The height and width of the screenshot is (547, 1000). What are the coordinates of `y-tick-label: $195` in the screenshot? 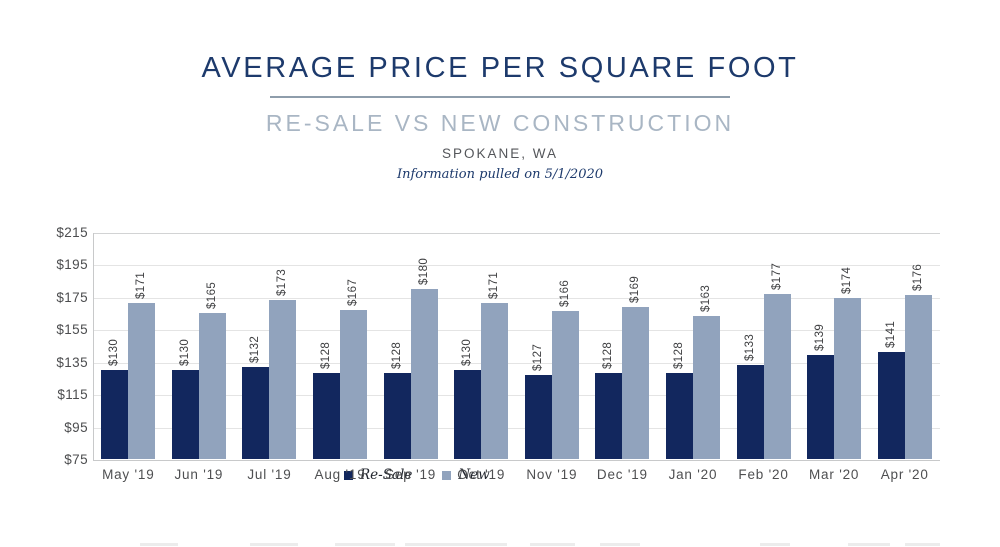 It's located at (72, 265).